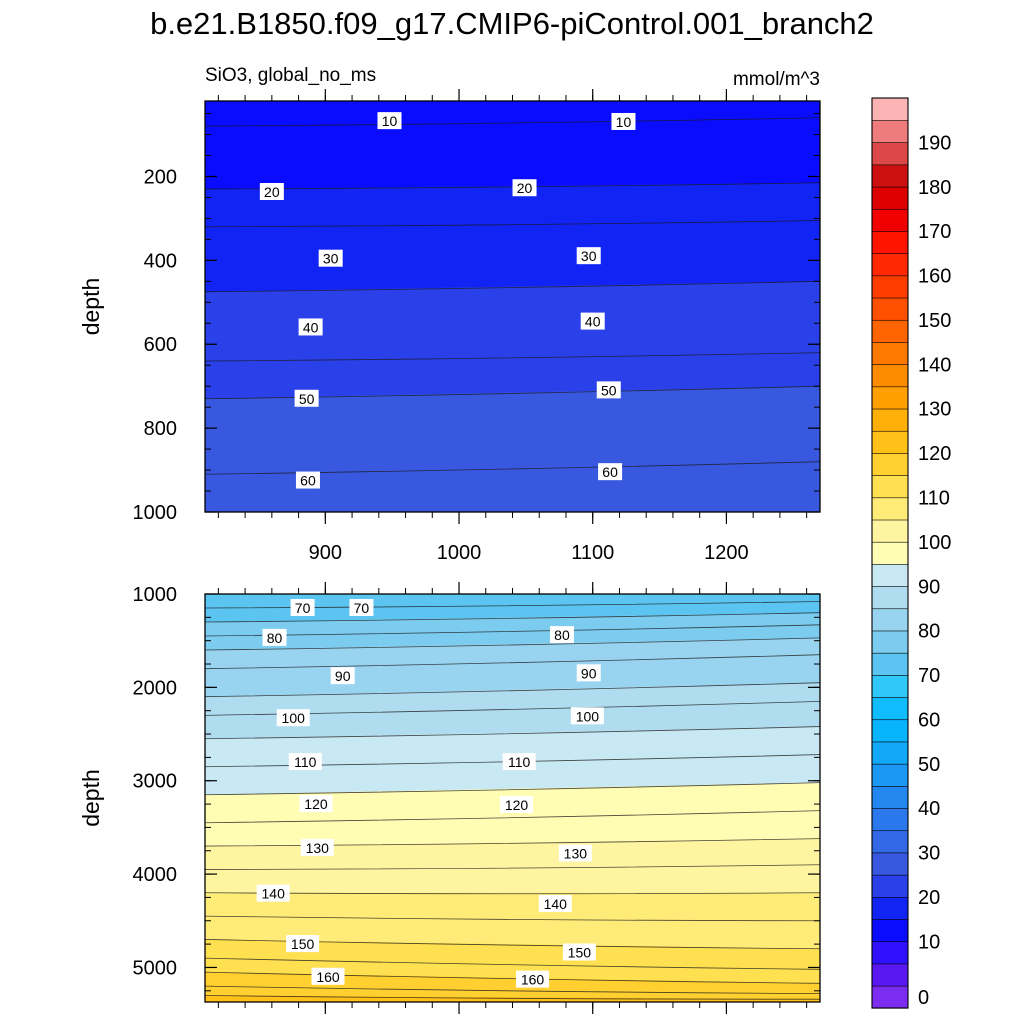 The image size is (1024, 1024). I want to click on colorbar-label: 10, so click(929, 942).